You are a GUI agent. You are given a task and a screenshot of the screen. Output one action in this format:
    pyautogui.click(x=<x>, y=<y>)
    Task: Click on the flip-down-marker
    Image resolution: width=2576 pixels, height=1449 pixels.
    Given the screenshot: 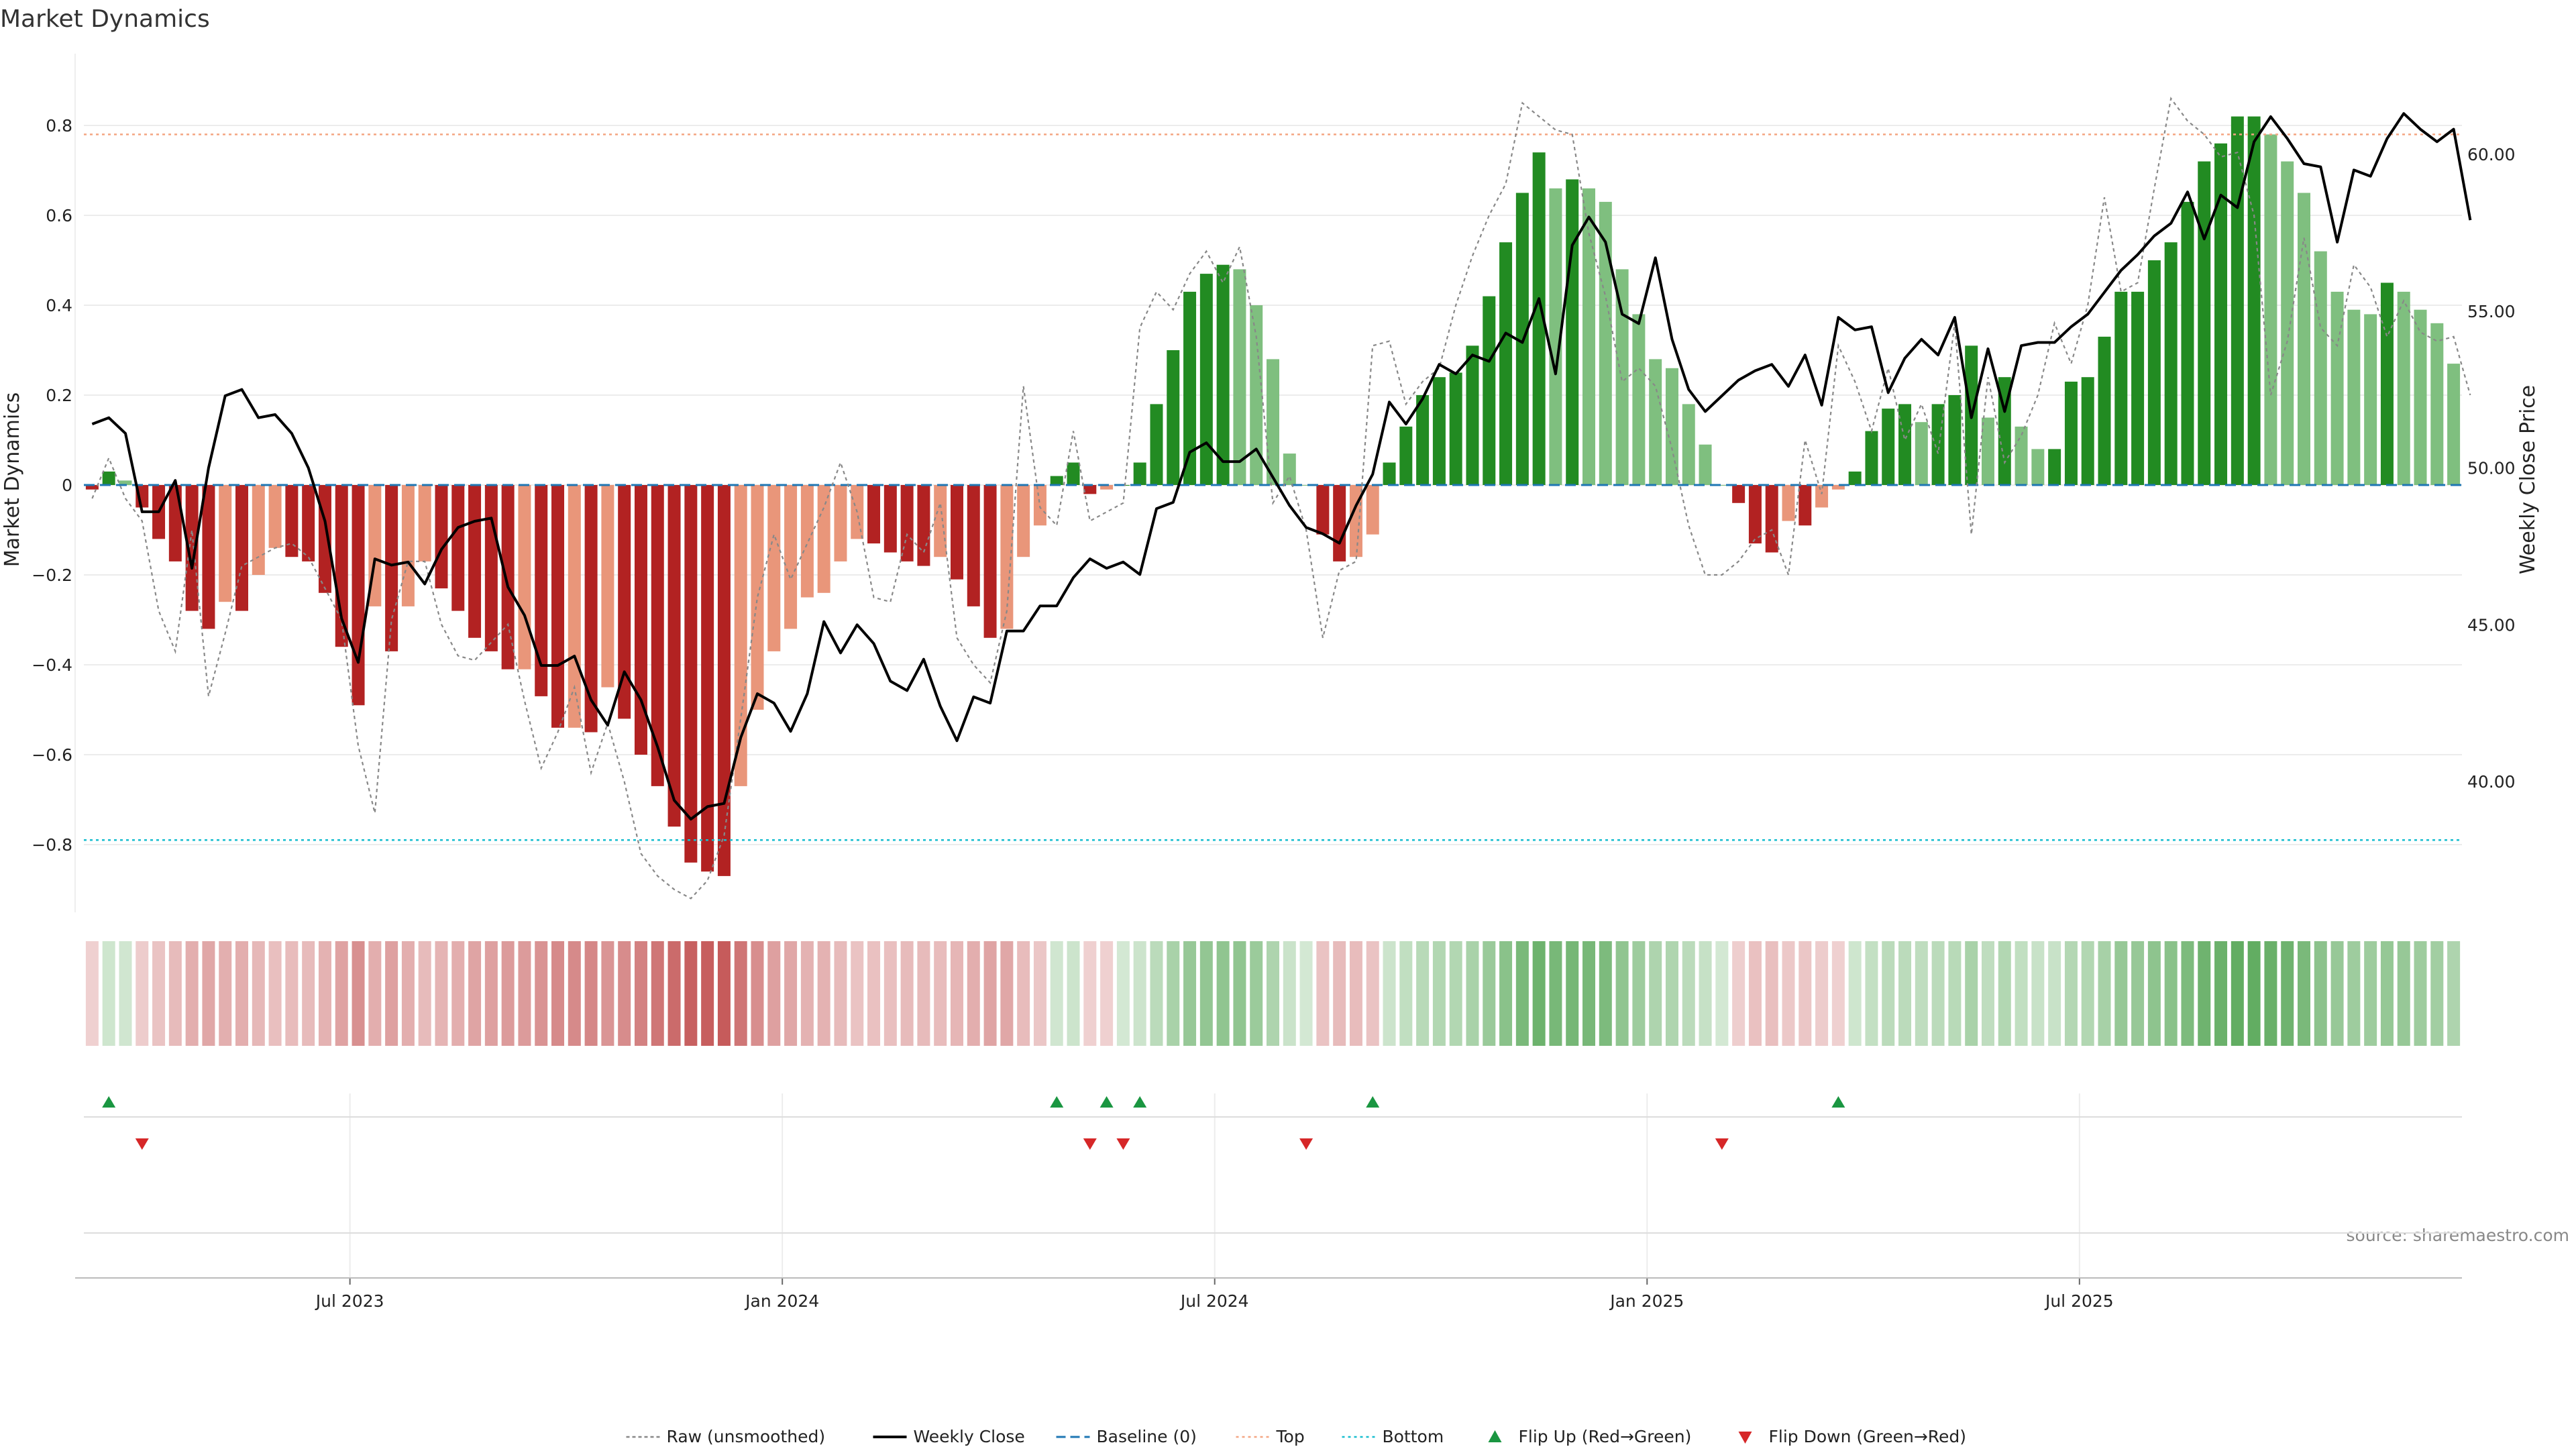 What is the action you would take?
    pyautogui.click(x=1722, y=1144)
    